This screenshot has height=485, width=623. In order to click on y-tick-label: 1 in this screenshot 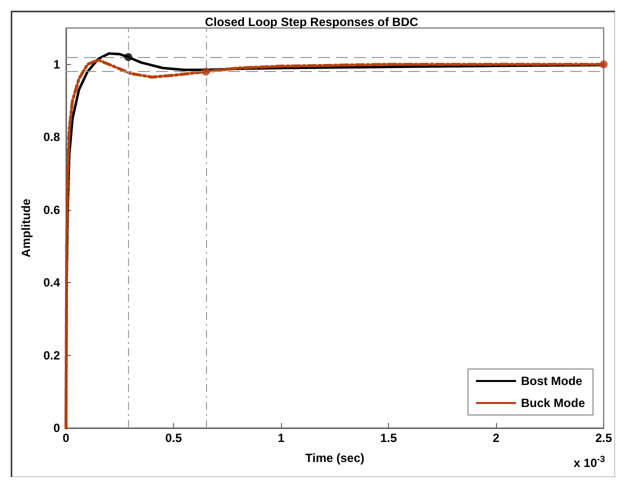, I will do `click(56, 64)`.